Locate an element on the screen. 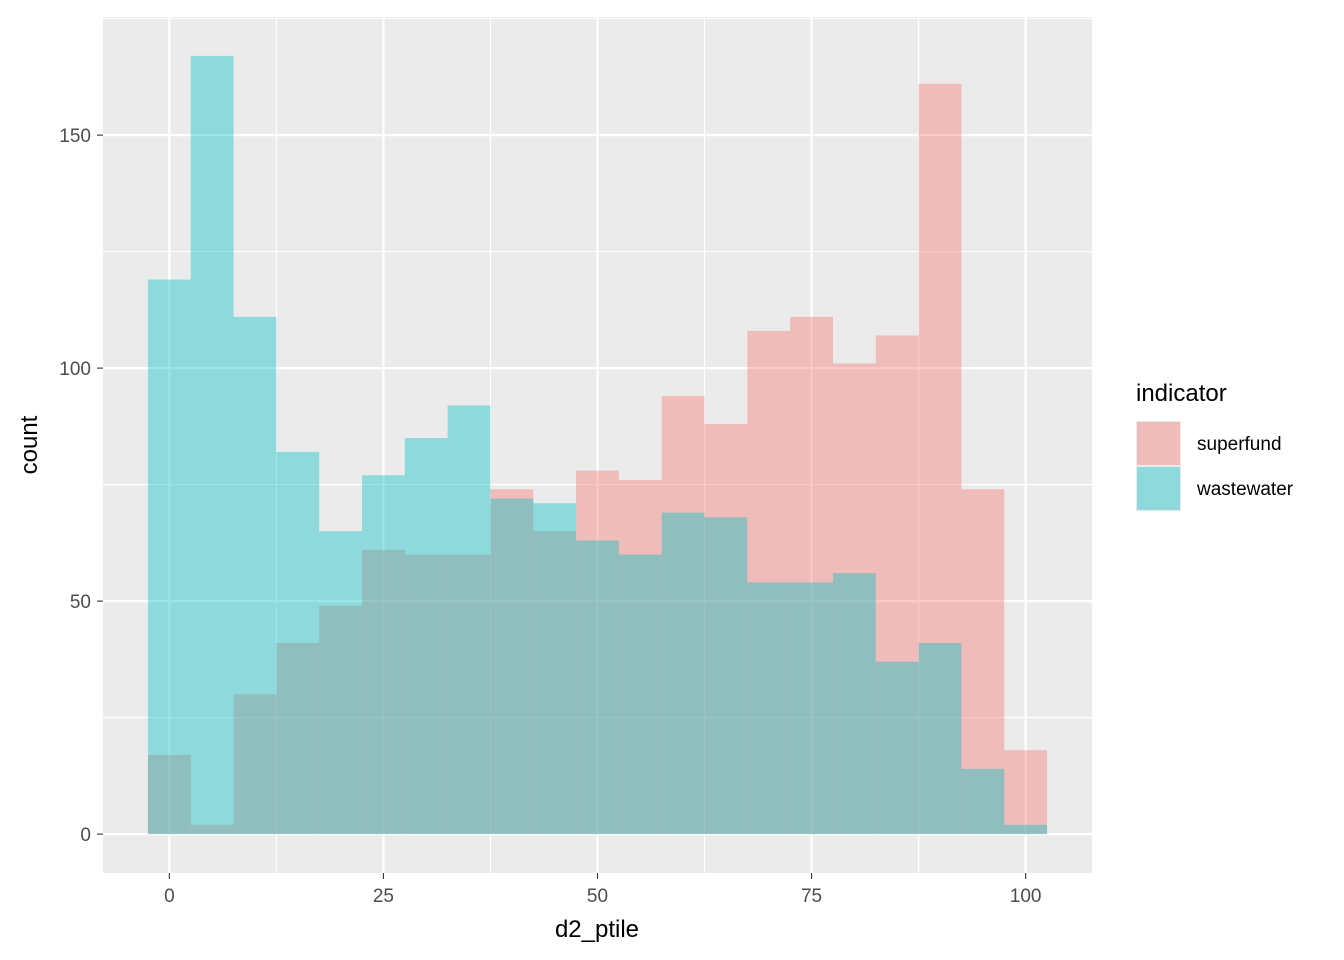 The width and height of the screenshot is (1344, 960). legend-title: indicator is located at coordinates (1181, 393).